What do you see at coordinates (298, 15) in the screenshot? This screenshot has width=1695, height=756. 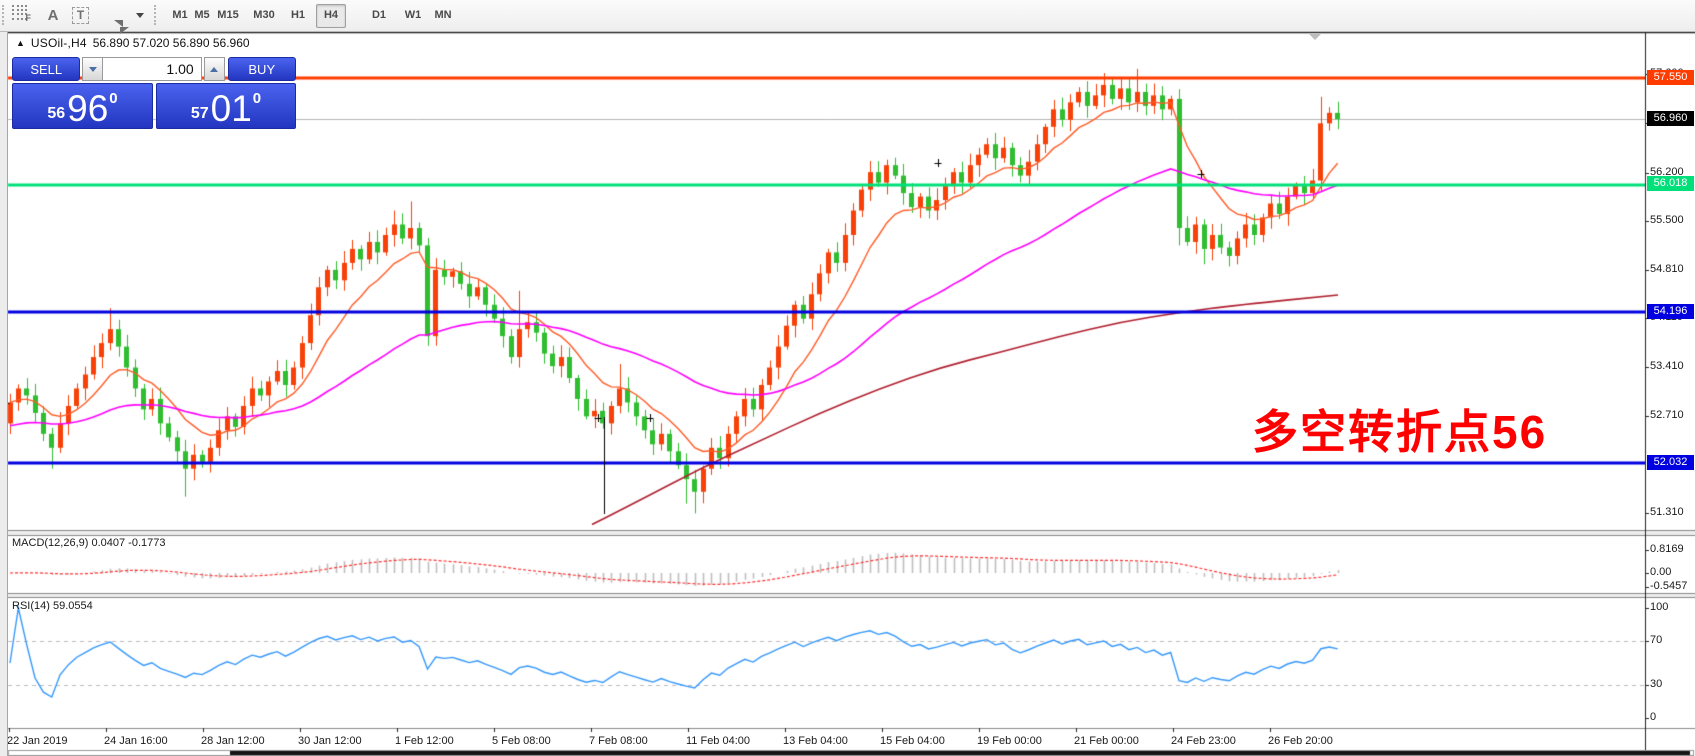 I see `timeframe-button-h1: H1` at bounding box center [298, 15].